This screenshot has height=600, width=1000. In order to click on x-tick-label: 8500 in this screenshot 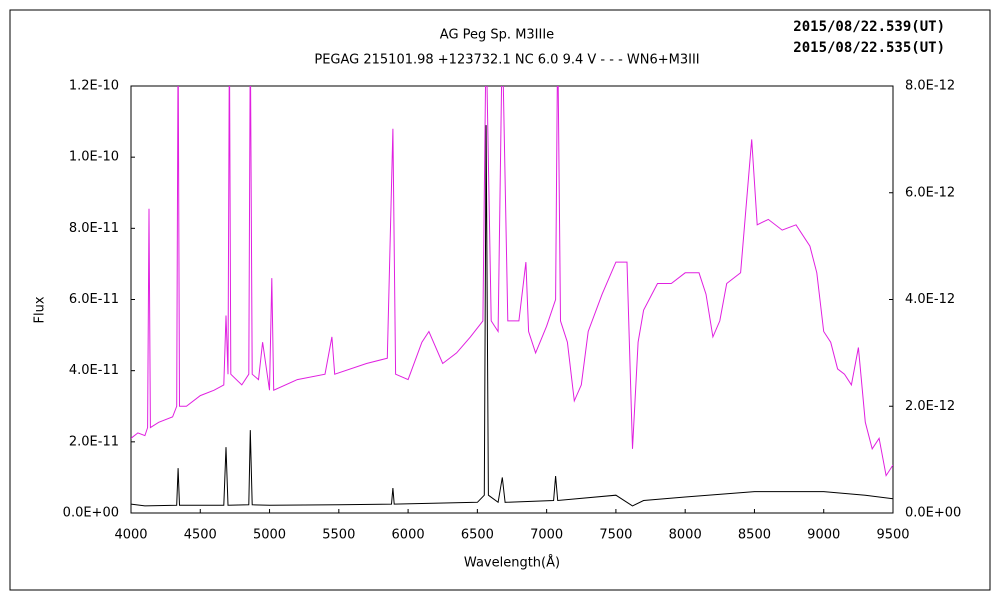, I will do `click(754, 535)`.